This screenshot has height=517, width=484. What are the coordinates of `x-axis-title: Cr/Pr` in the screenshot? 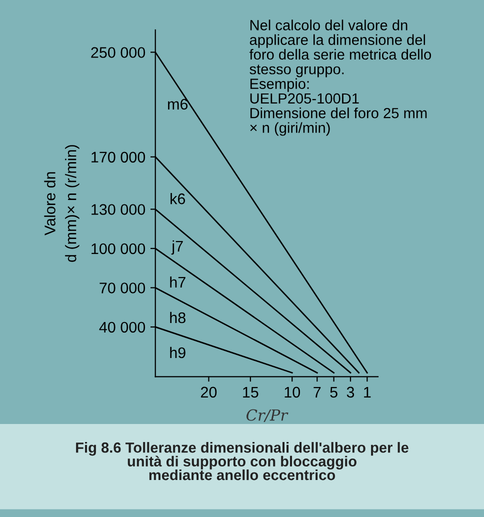 It's located at (267, 415).